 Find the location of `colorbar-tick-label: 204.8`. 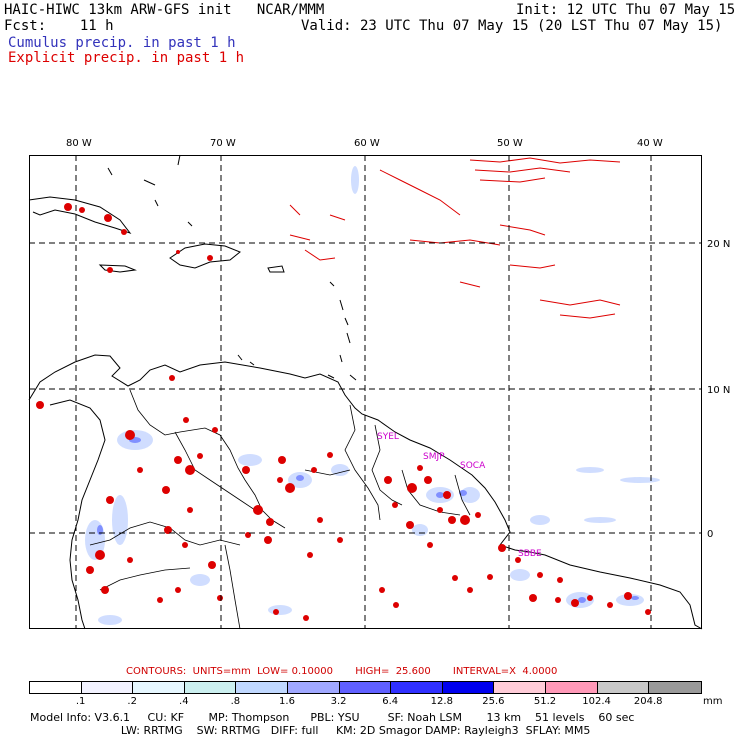

colorbar-tick-label: 204.8 is located at coordinates (648, 701).